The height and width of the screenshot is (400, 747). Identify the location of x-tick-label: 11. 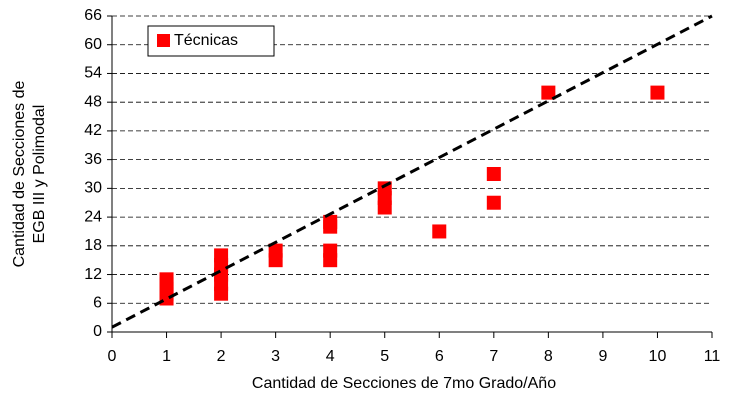
(712, 356).